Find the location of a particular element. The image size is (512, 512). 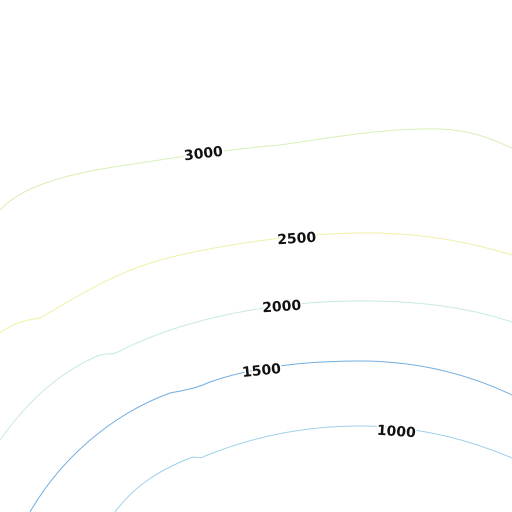

contour-label-2000: 2000 is located at coordinates (282, 307).